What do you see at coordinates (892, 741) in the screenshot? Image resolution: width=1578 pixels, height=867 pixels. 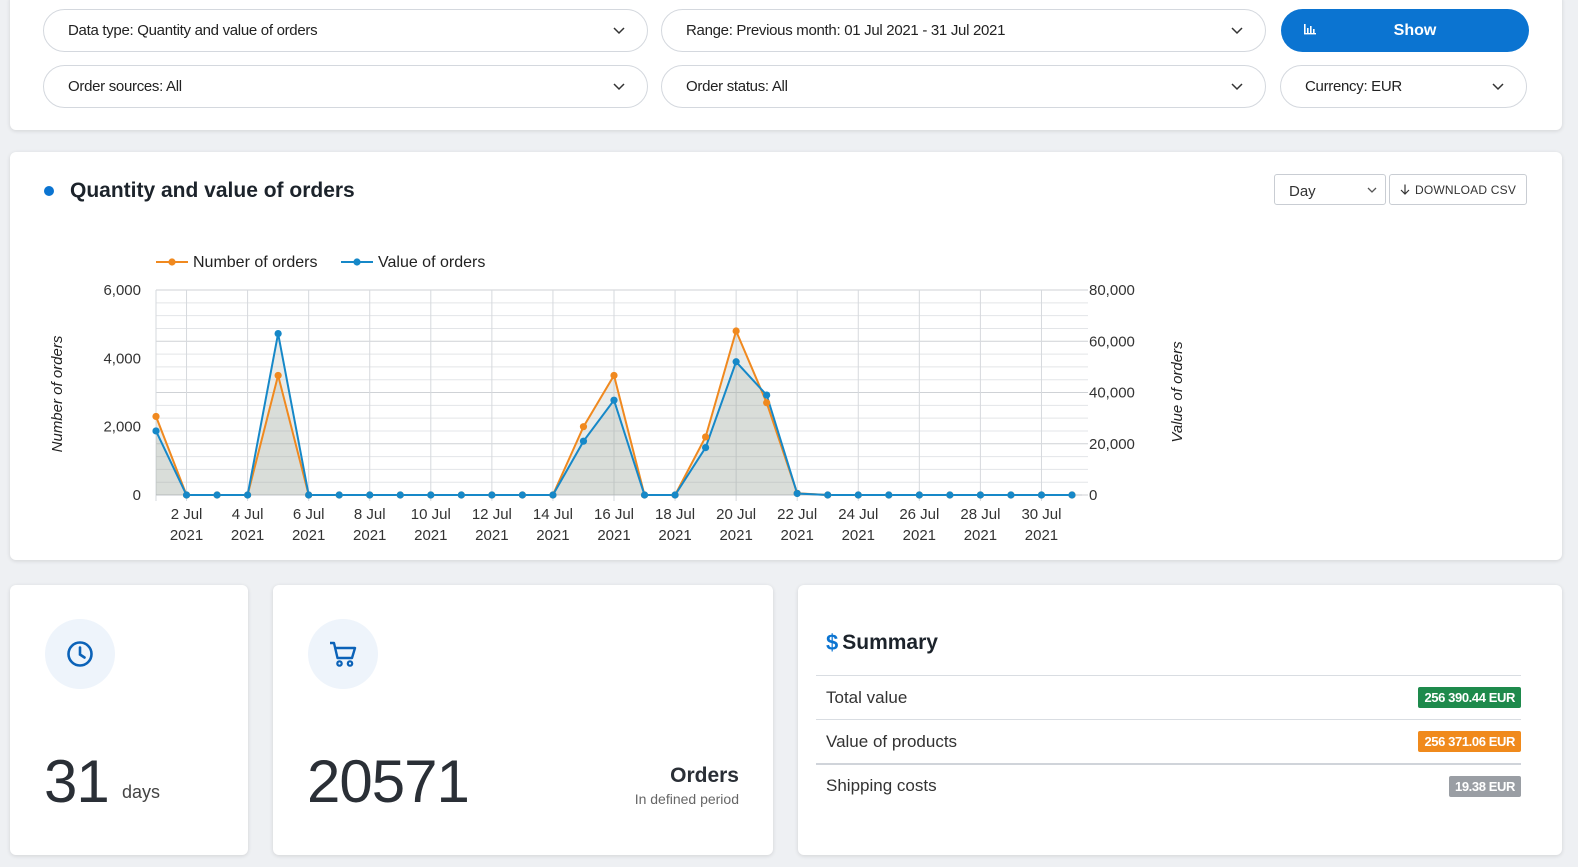 I see `summary-row-label: Value of products` at bounding box center [892, 741].